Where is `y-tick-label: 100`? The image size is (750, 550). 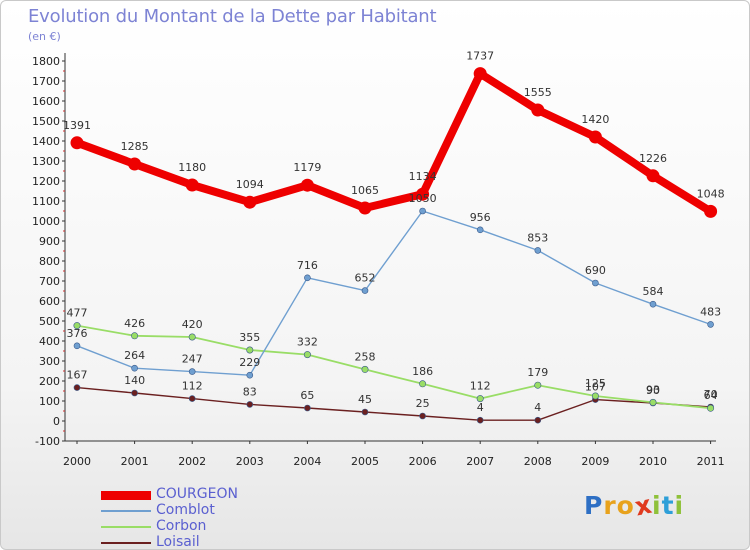
y-tick-label: 100 is located at coordinates (49, 401).